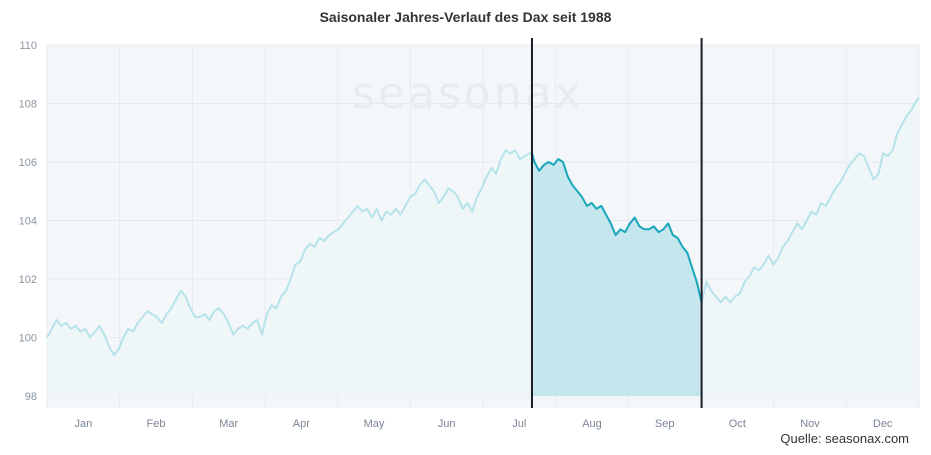 The height and width of the screenshot is (455, 931). I want to click on x-tick-label: Sep, so click(665, 424).